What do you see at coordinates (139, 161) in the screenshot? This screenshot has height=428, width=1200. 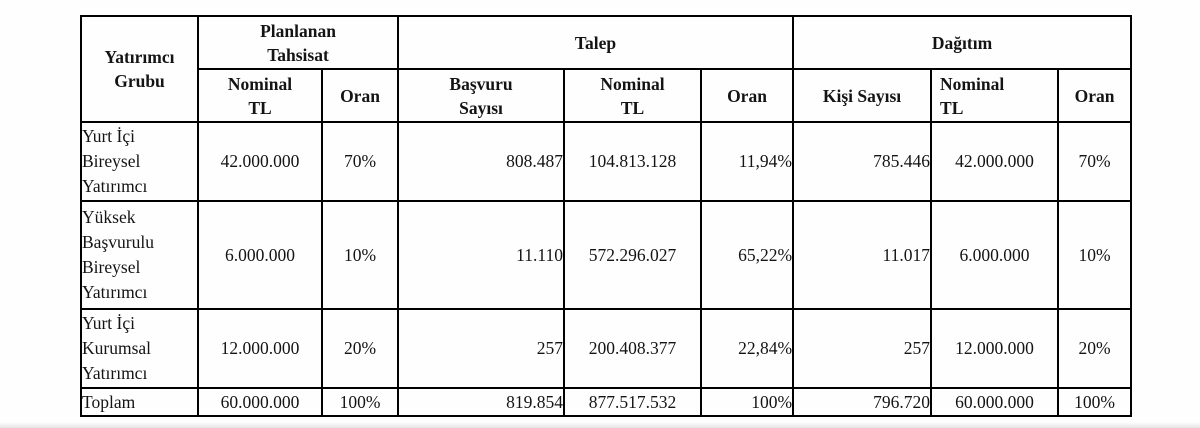 I see `row-label: Yurt İçi Bireysel Yatırımcı` at bounding box center [139, 161].